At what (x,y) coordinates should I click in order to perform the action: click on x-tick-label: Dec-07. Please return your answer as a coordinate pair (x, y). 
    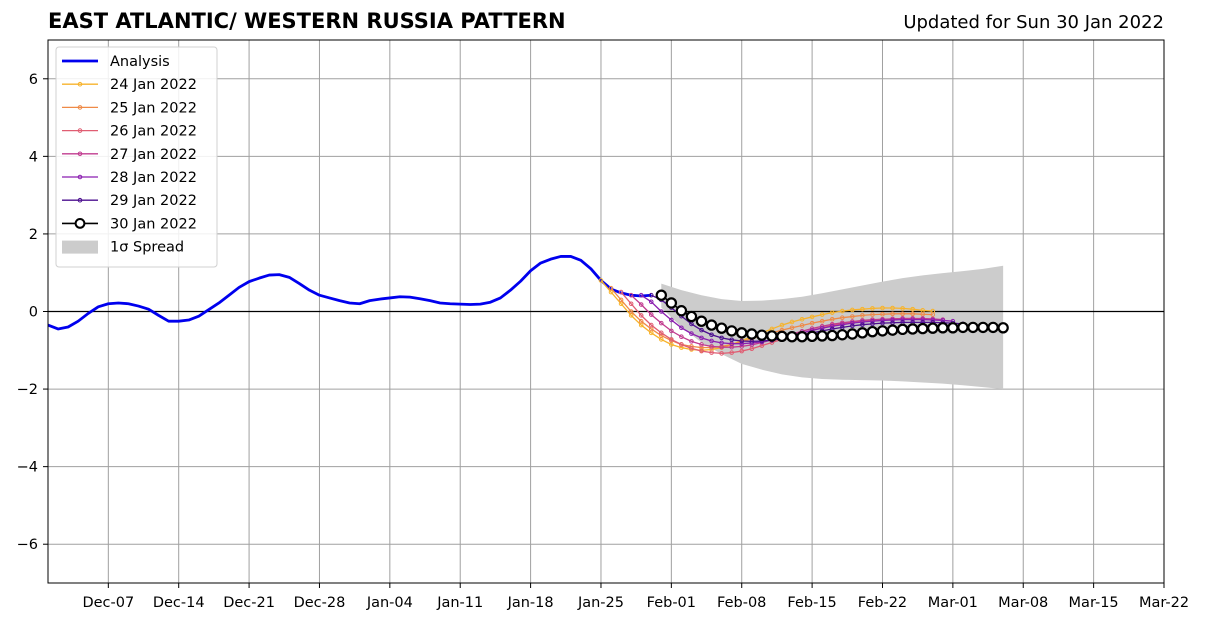
    Looking at the image, I should click on (108, 603).